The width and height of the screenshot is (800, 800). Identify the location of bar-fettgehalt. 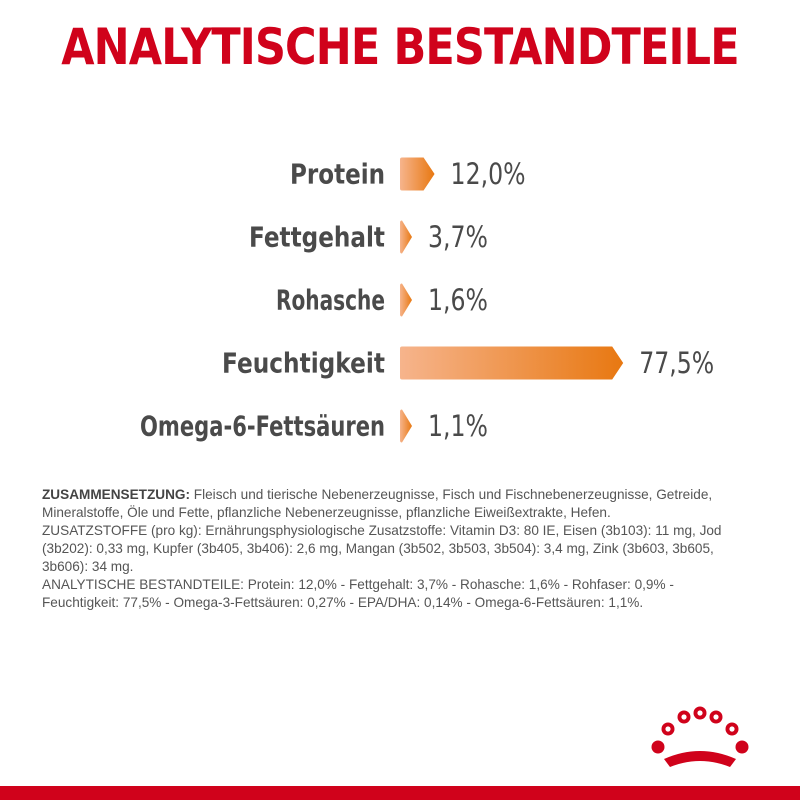
(406, 237).